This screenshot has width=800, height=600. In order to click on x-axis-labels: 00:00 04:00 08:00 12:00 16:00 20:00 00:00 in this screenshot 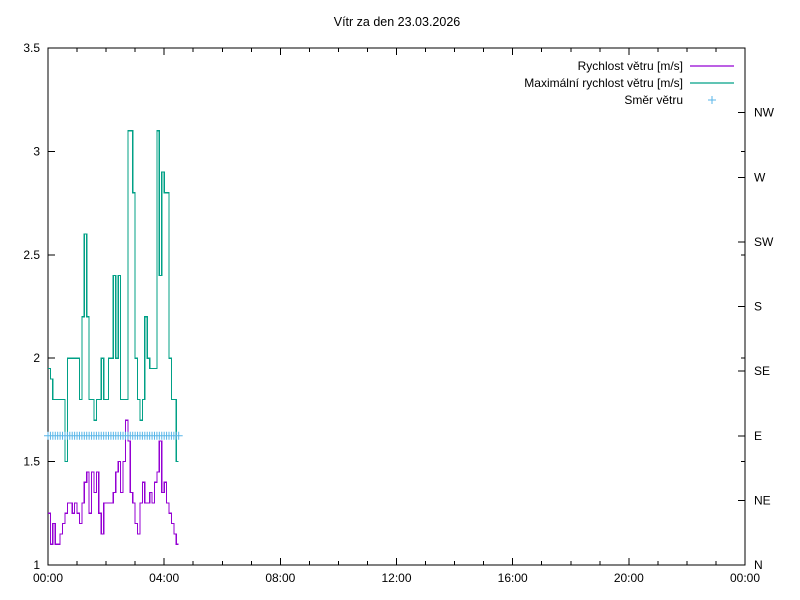, I will do `click(396, 578)`.